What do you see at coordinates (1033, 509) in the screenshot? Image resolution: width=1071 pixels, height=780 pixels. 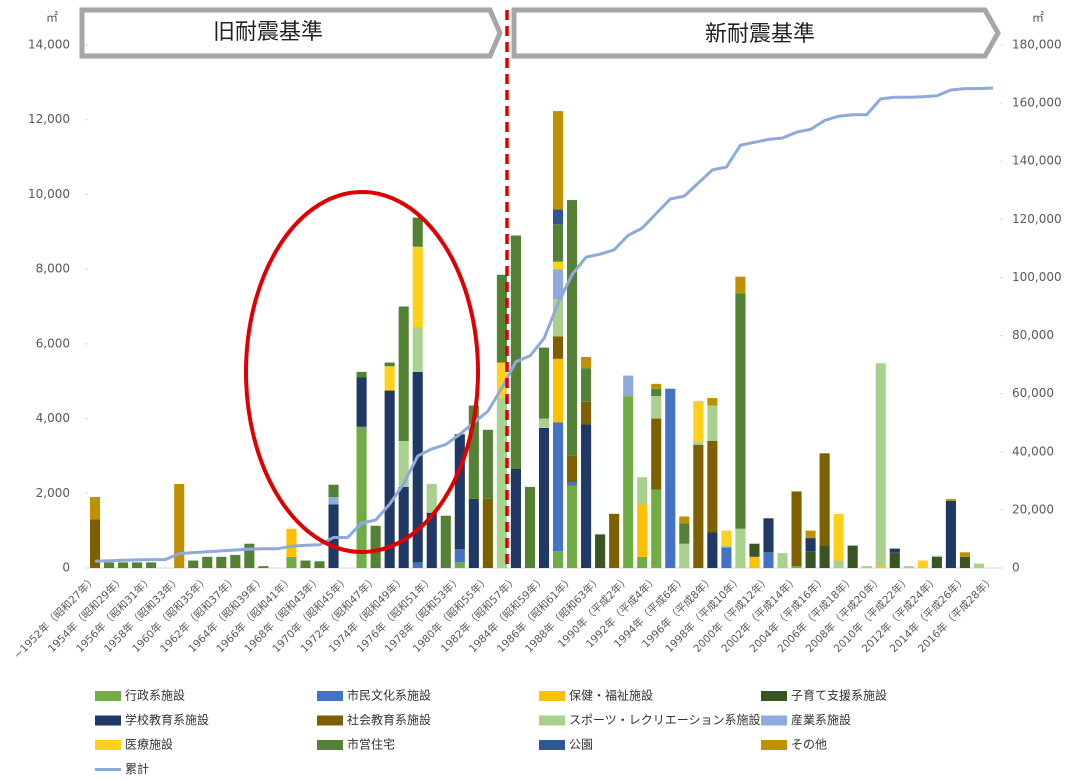 I see `tick-label: 20,000` at bounding box center [1033, 509].